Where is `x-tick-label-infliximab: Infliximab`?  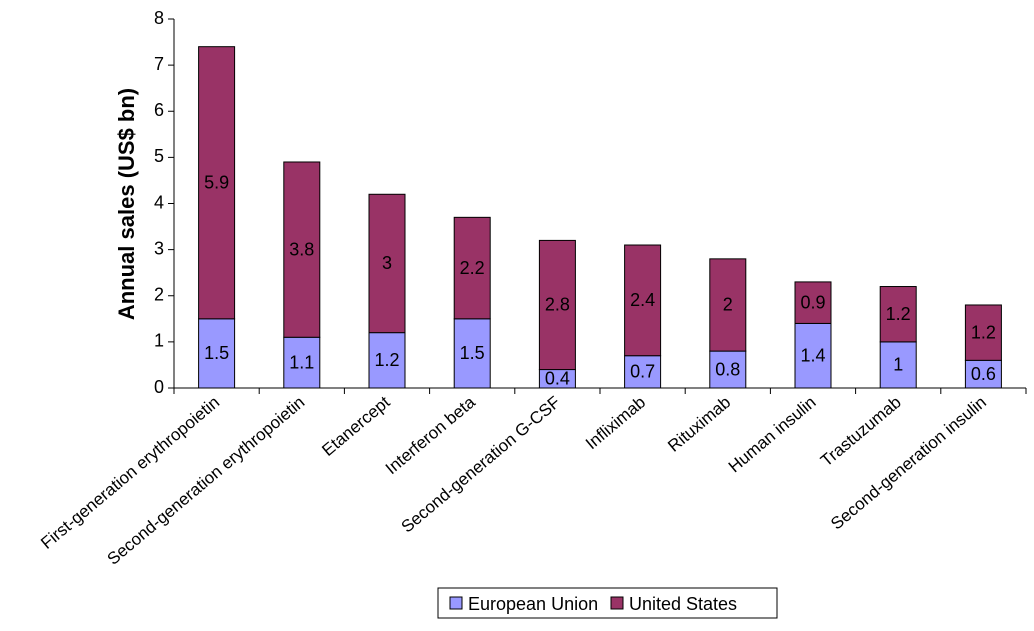 x-tick-label-infliximab: Infliximab is located at coordinates (615, 423).